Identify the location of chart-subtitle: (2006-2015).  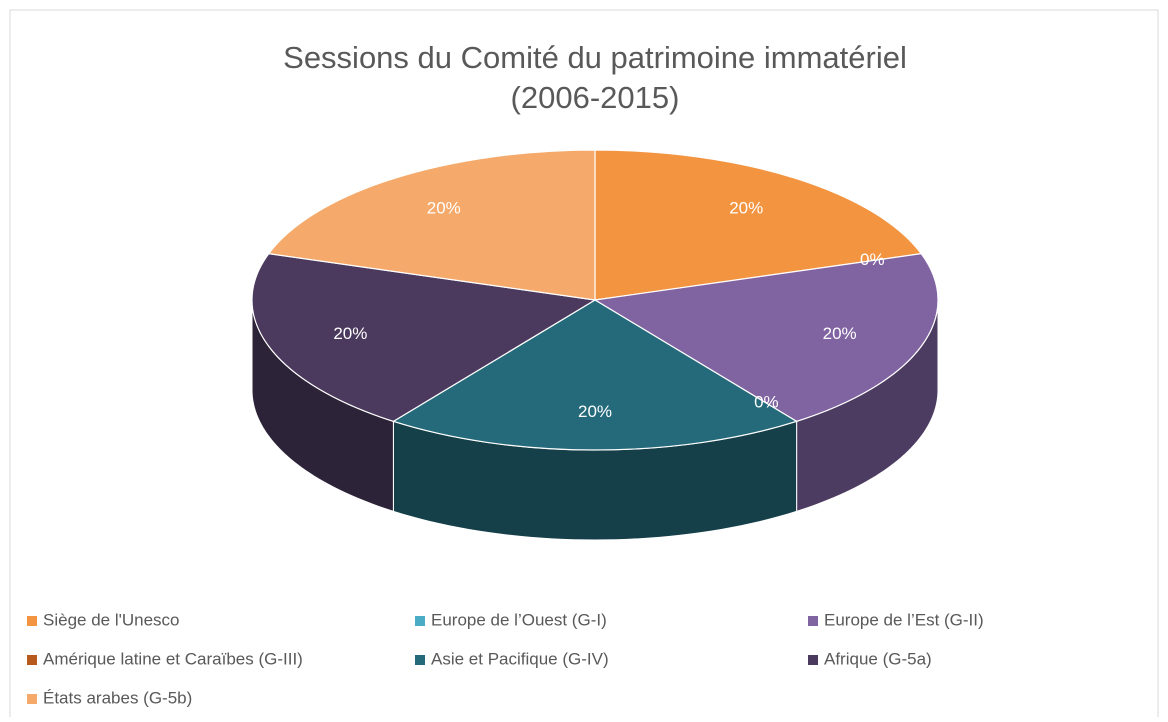
(595, 97).